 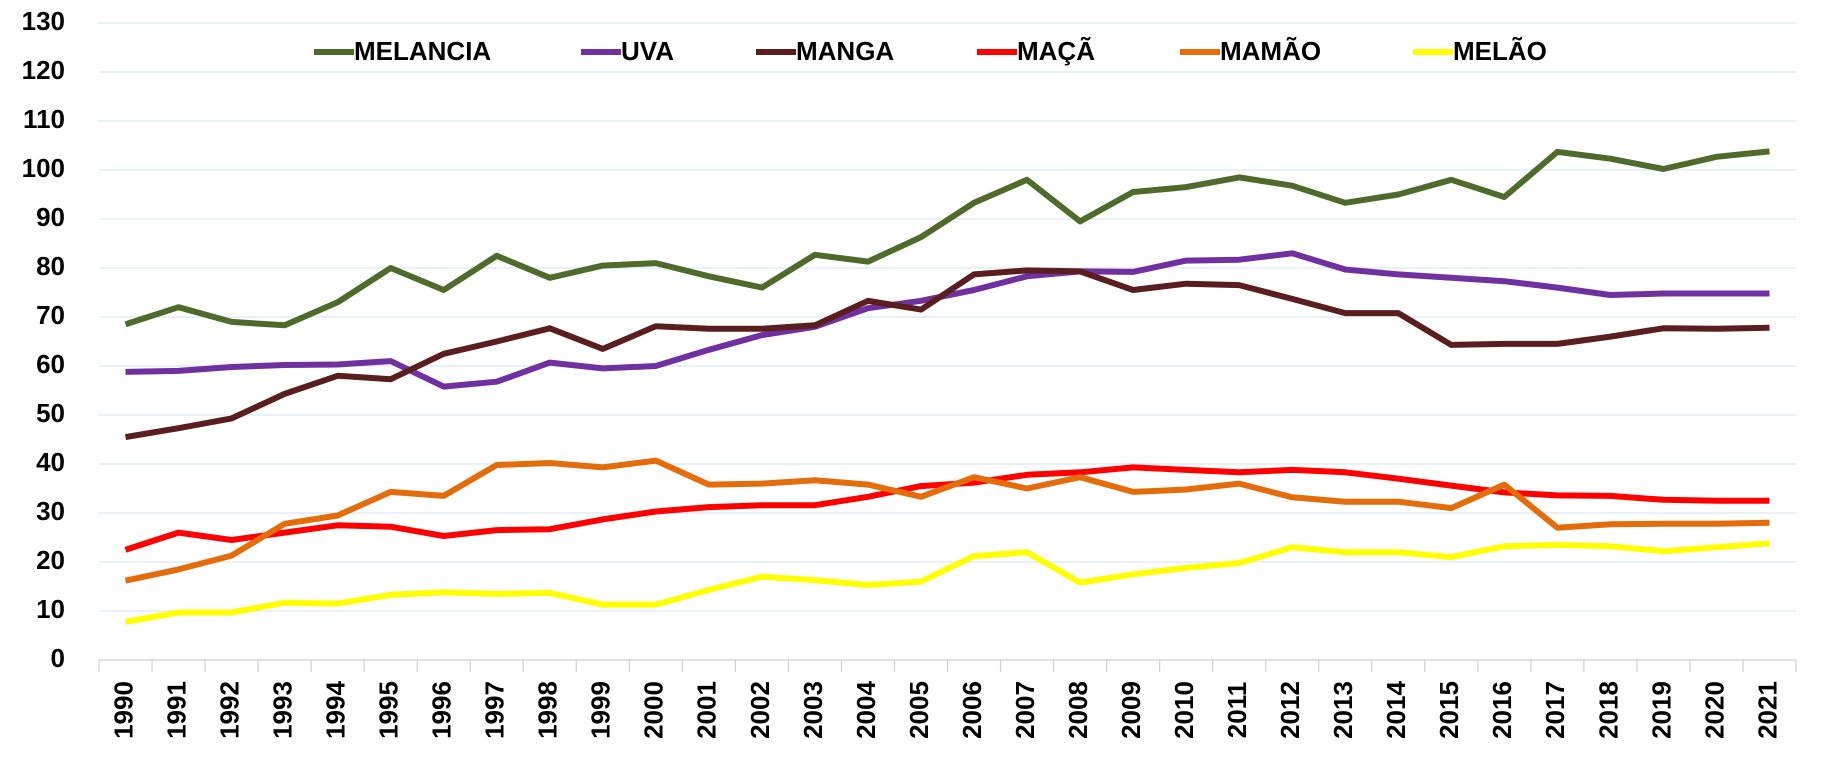 I want to click on x-tick-label: 1997, so click(x=495, y=710).